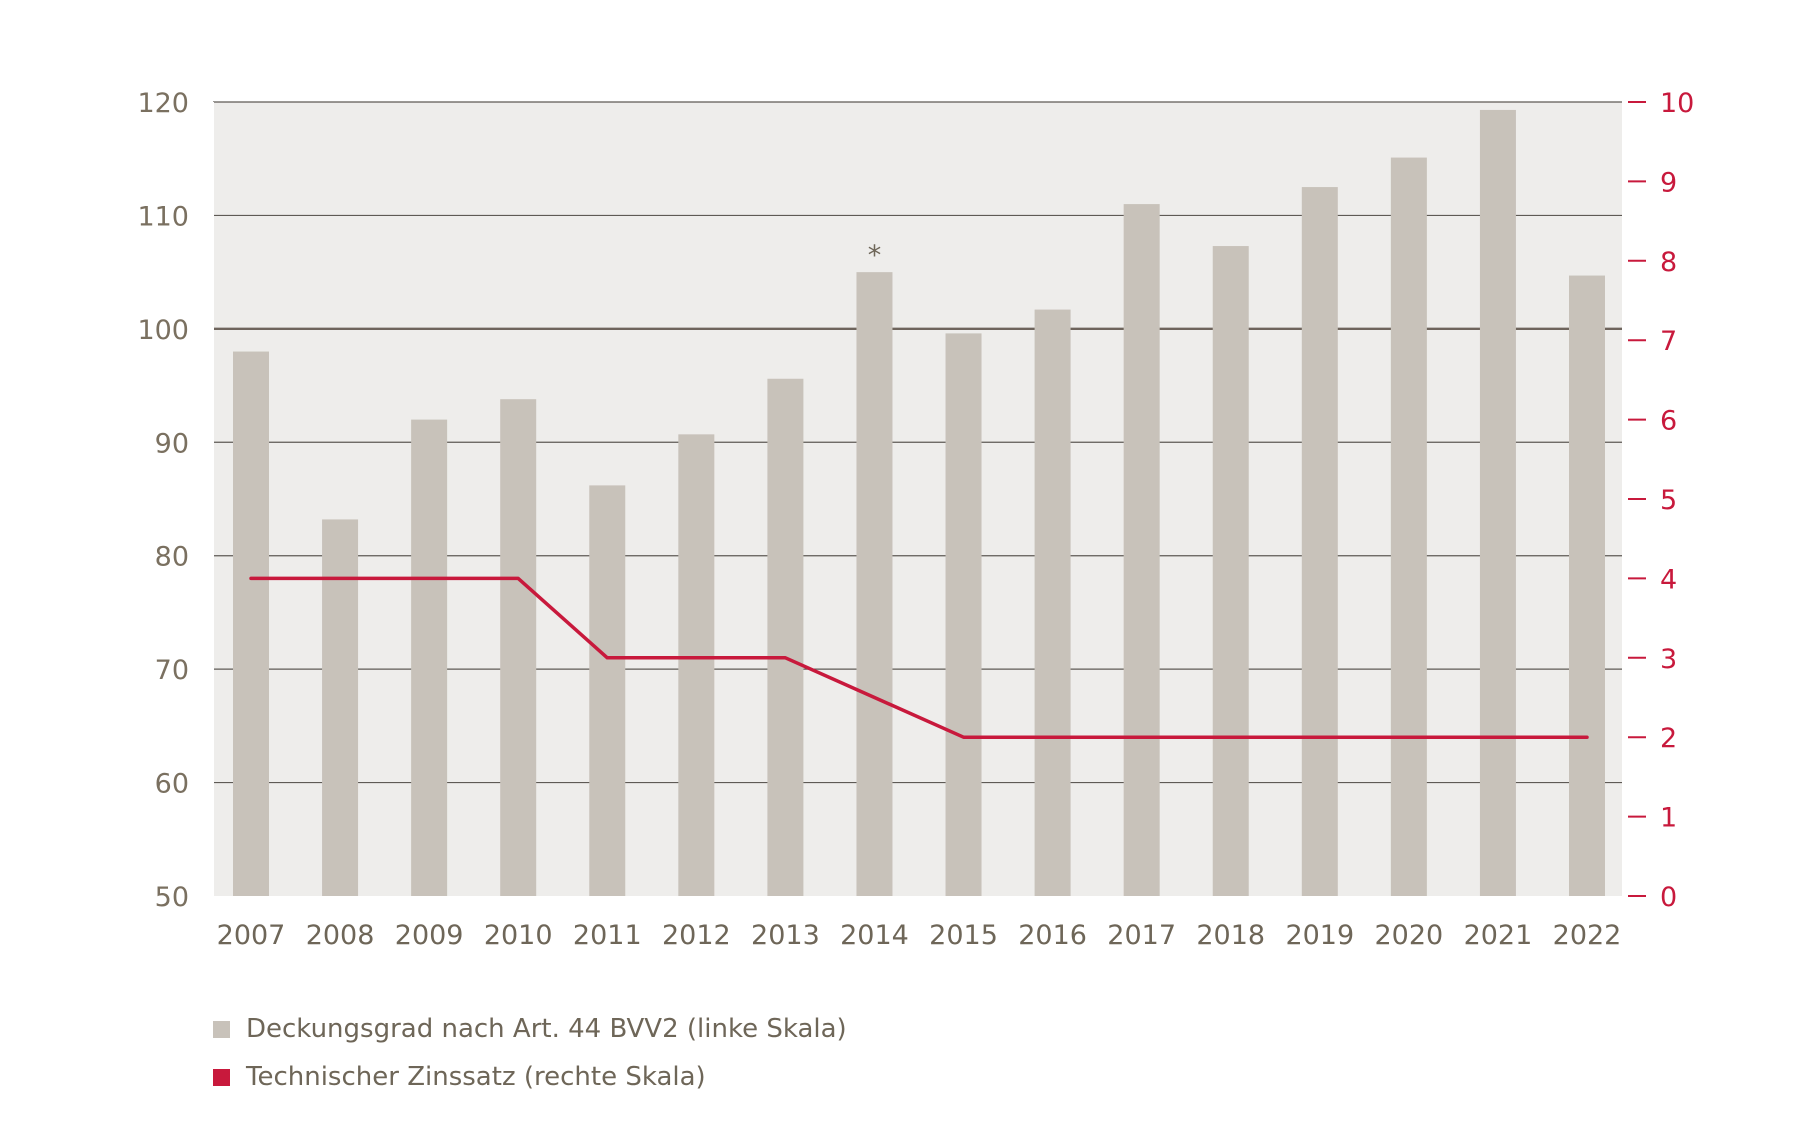  Describe the element at coordinates (963, 935) in the screenshot. I see `x-tick-2015: 2015` at that location.